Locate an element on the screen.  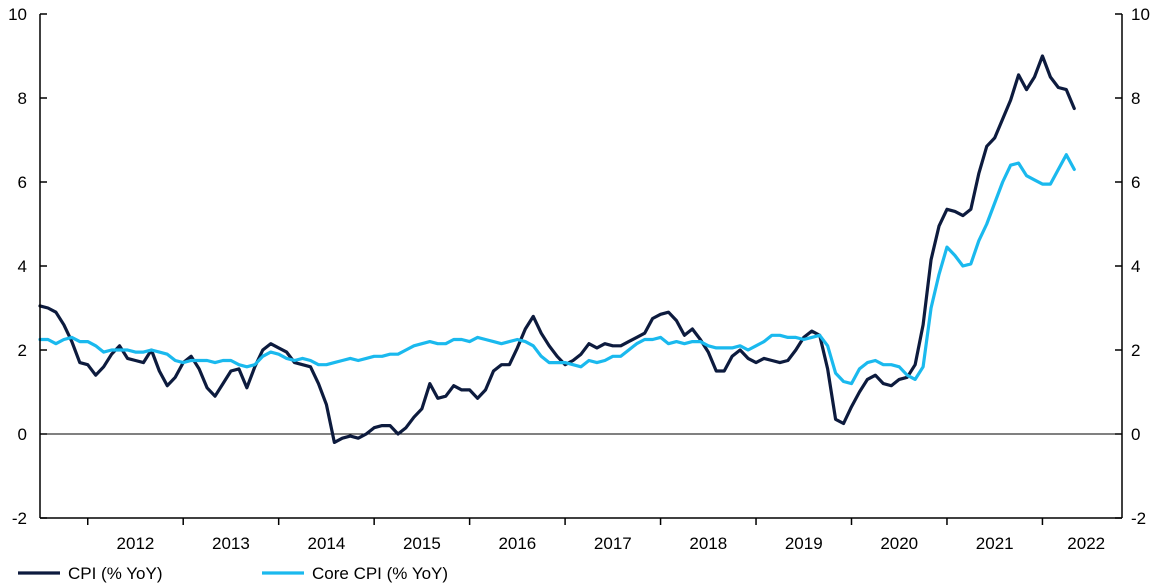
x-tick-label: 2019 is located at coordinates (804, 543).